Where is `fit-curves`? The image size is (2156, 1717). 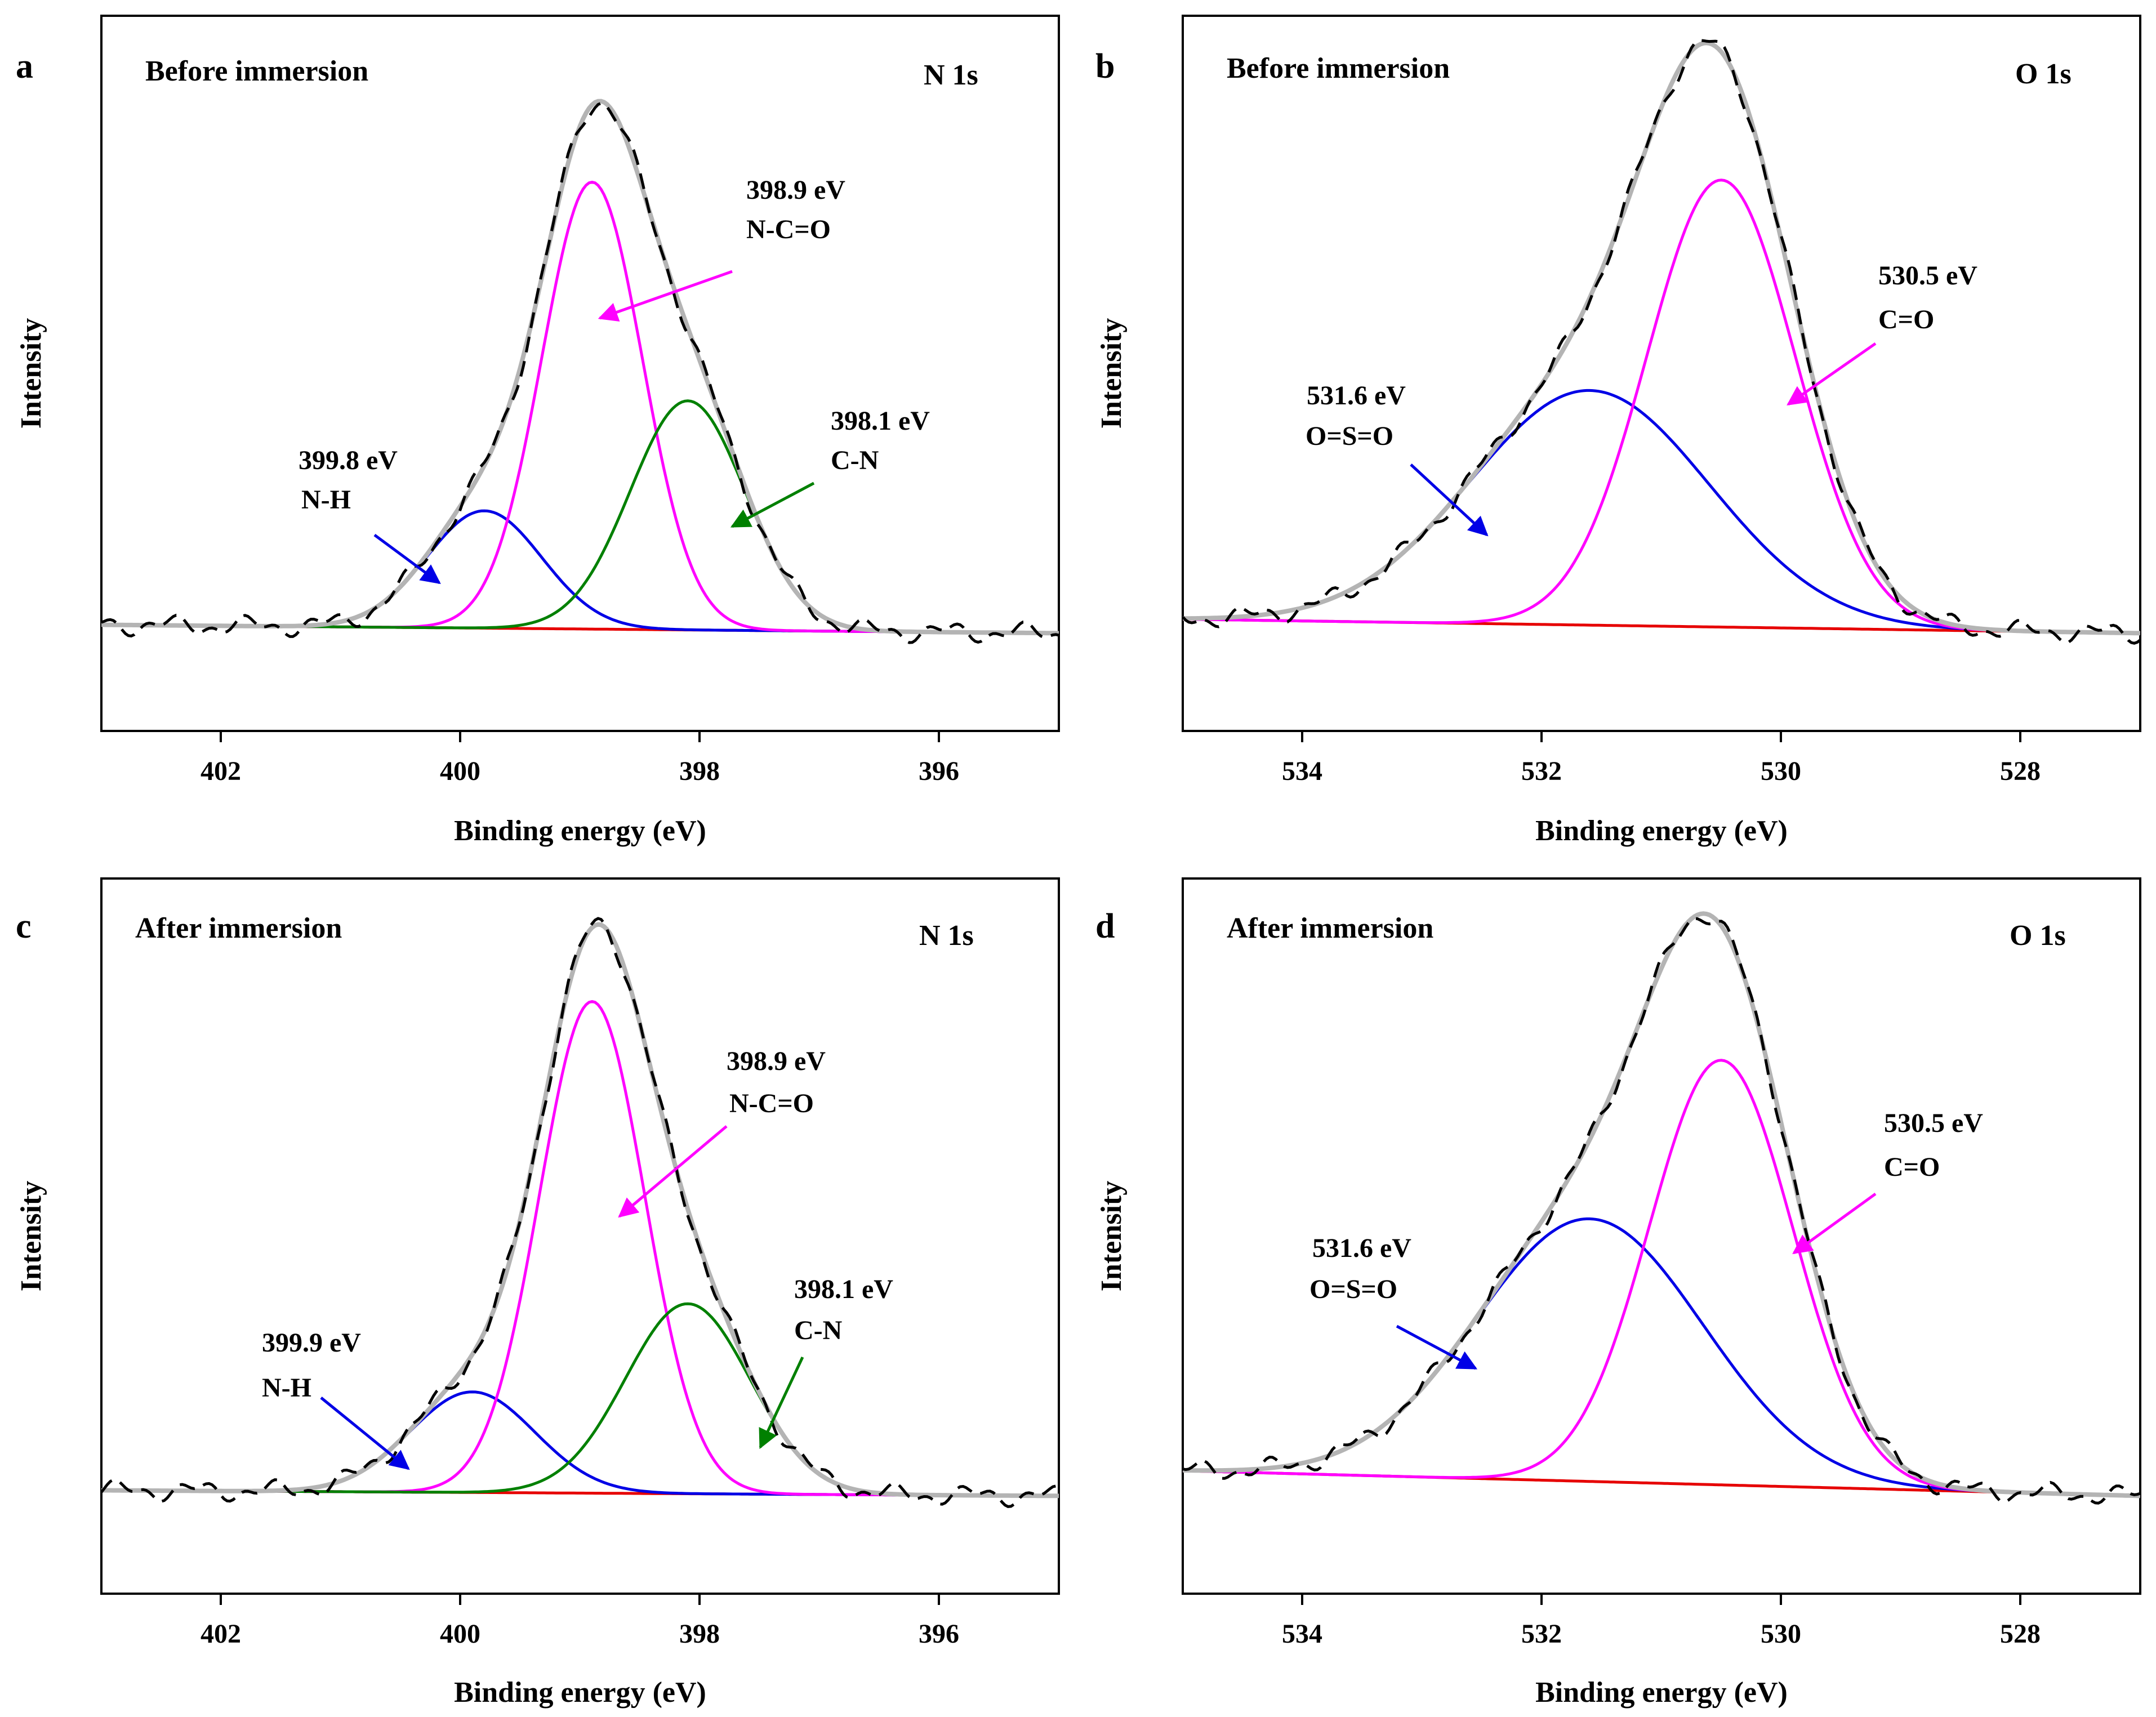
fit-curves is located at coordinates (580, 371).